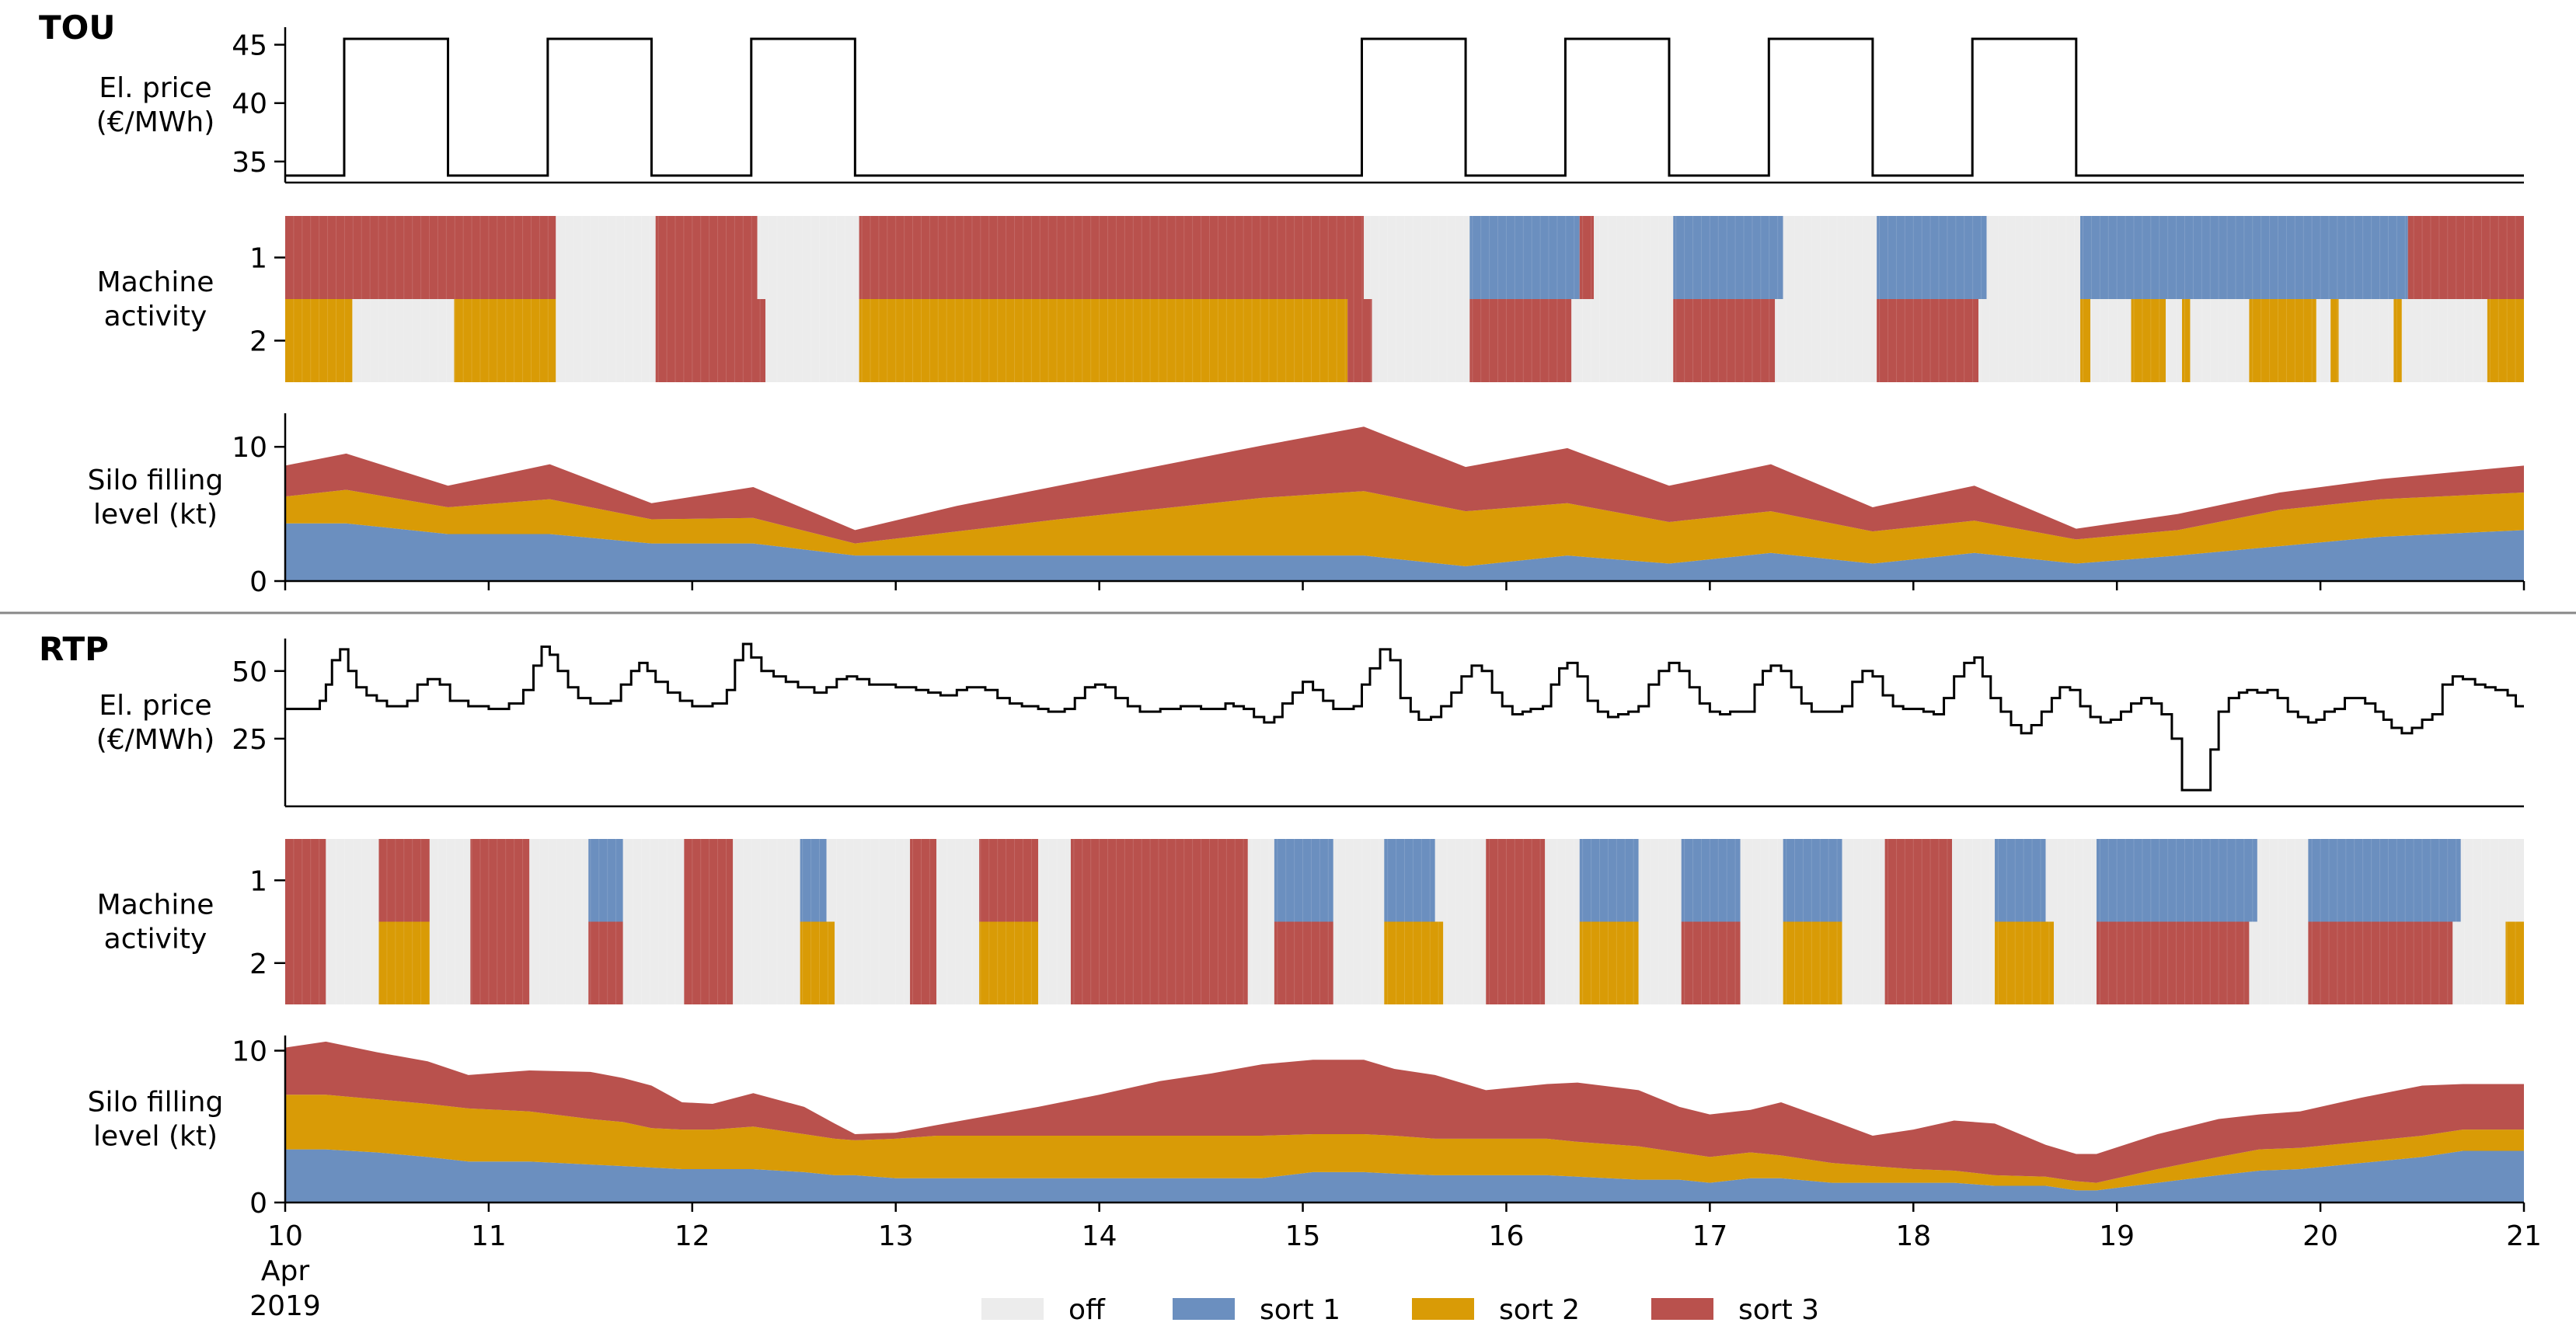  Describe the element at coordinates (258, 964) in the screenshot. I see `rtp-activity-ytick-label: 2` at that location.